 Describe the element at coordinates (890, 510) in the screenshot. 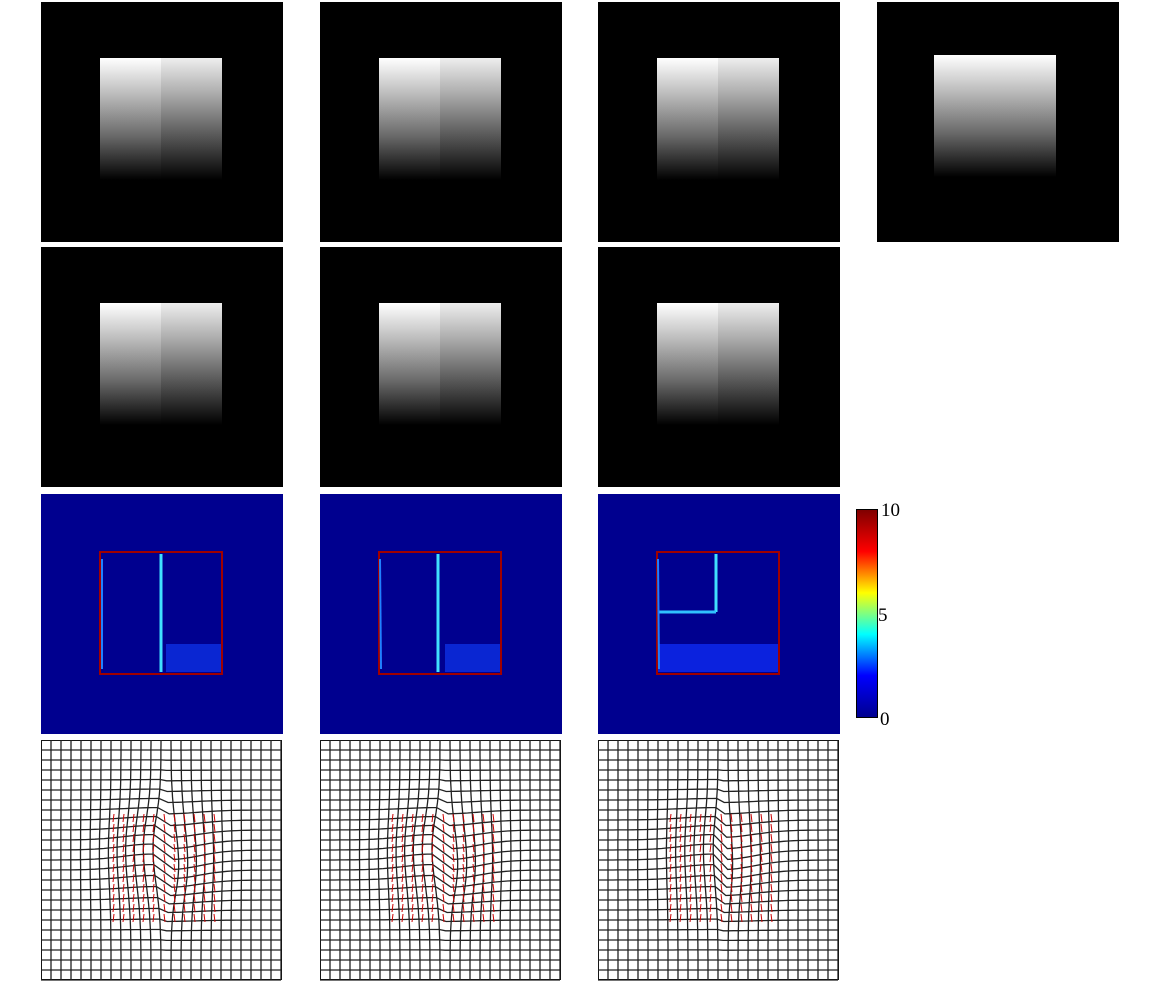

I see `colorbar-tick-max: 10` at that location.